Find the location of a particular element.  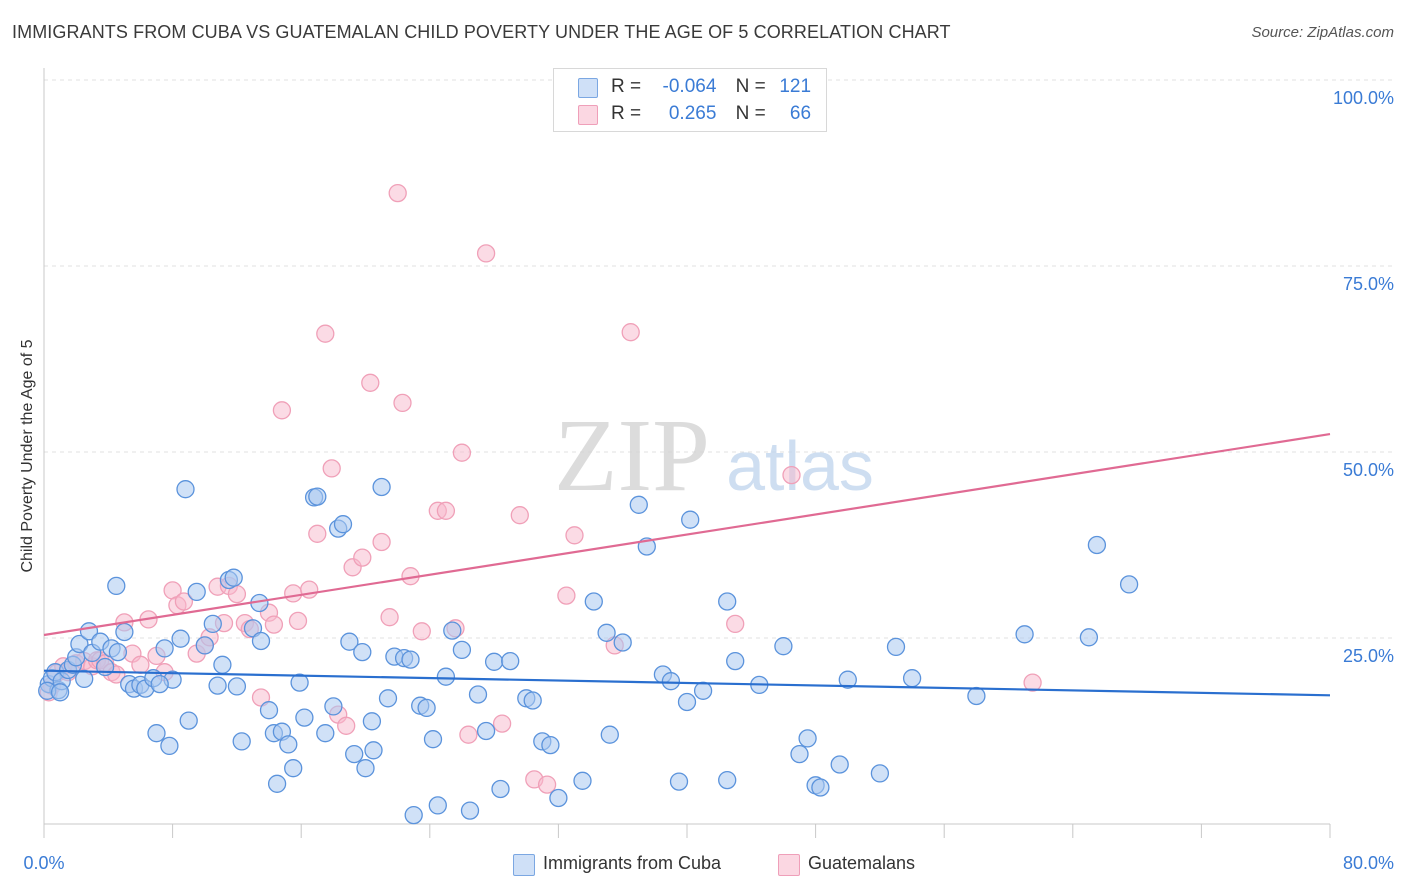

y-tick-label-50: 50.0% is located at coordinates (1368, 470).